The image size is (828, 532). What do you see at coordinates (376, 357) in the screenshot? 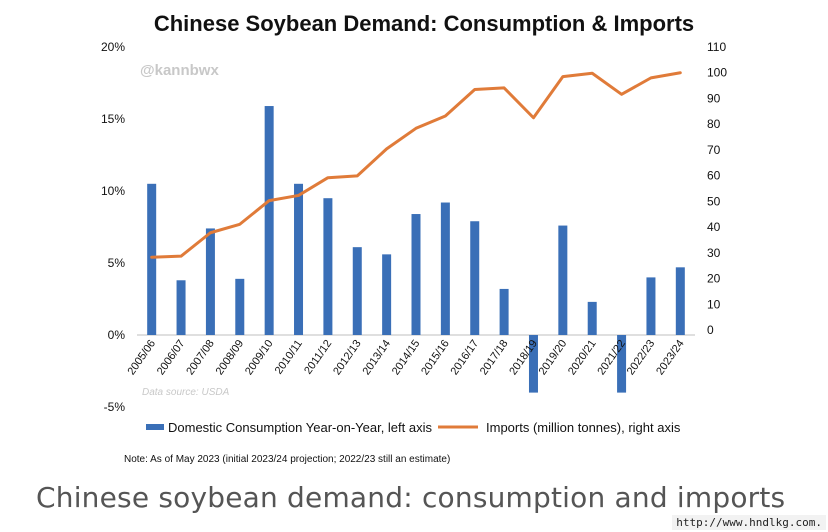
I see `x-axis-category-label: 2013/14` at bounding box center [376, 357].